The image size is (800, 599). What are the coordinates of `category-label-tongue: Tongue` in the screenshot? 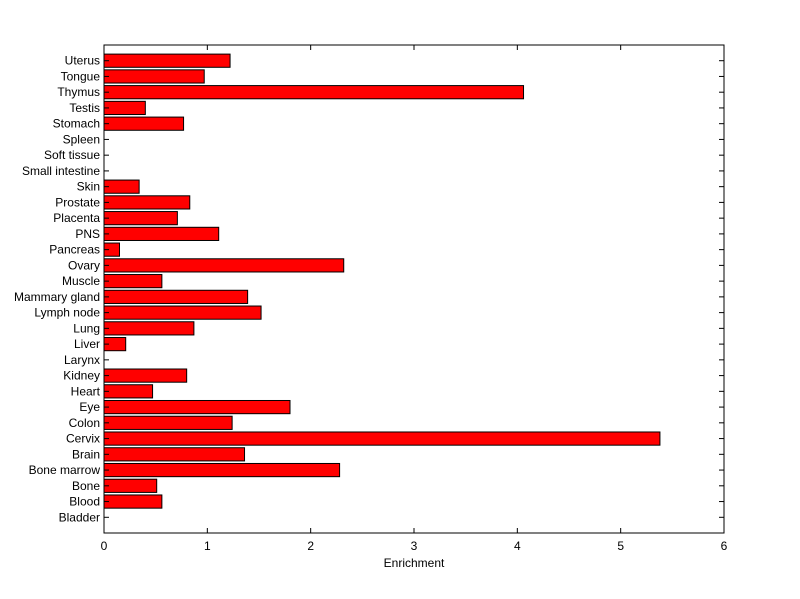 It's located at (81, 76).